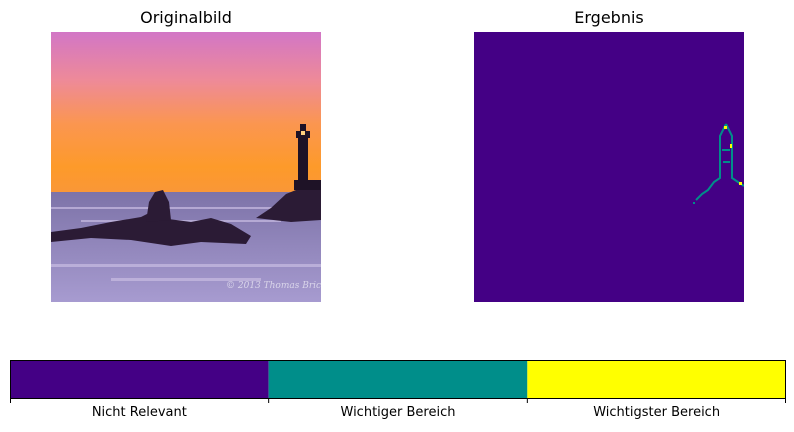 This screenshot has width=794, height=432. I want to click on colorbar-label-not-relevant: Nicht Relevant, so click(139, 412).